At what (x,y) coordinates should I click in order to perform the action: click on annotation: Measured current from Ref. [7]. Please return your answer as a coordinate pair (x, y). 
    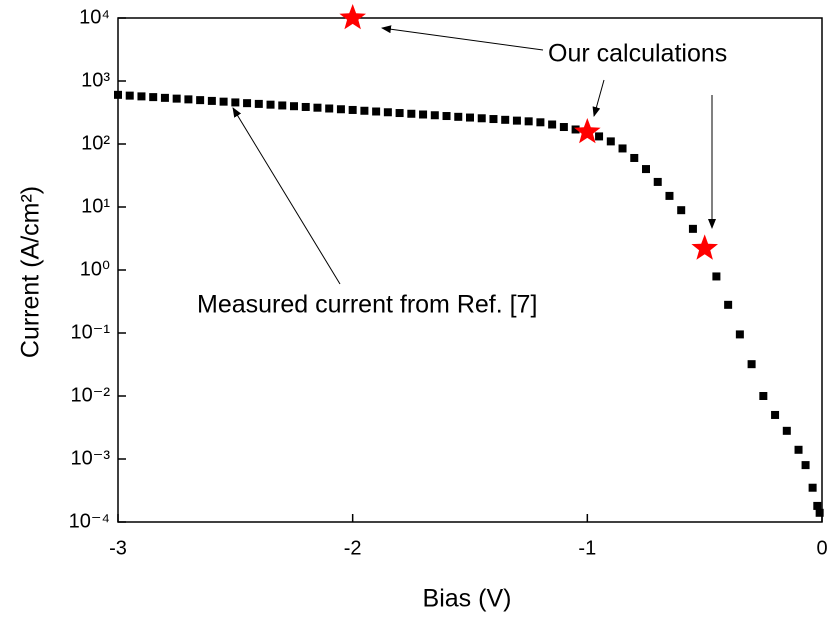
    Looking at the image, I should click on (367, 305).